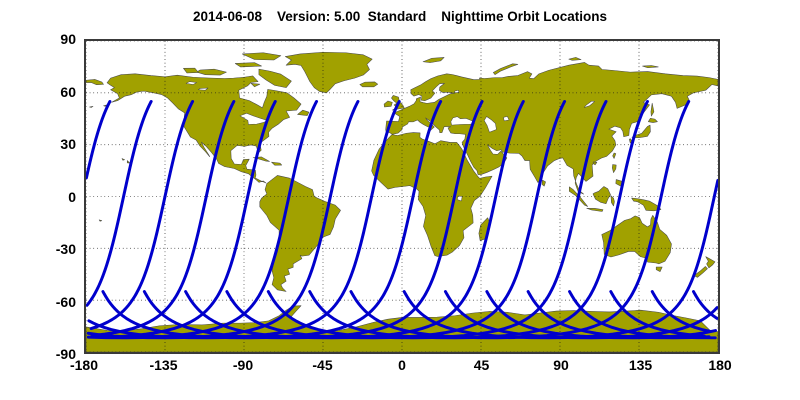 The image size is (800, 400). I want to click on landmass-south-america, so click(300, 233).